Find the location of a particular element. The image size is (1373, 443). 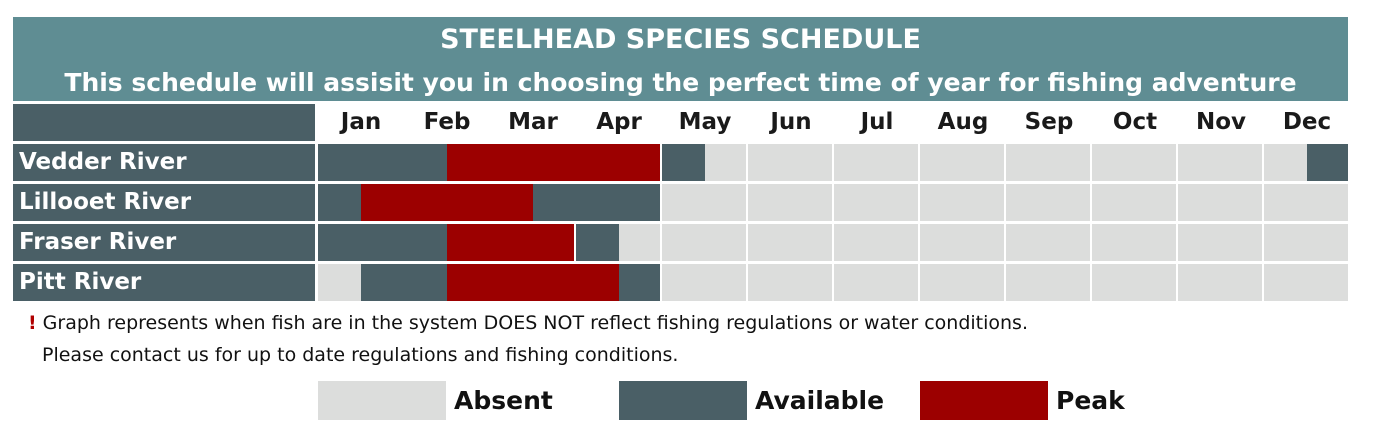

cell-fraser-river-jan-late is located at coordinates (382, 242).